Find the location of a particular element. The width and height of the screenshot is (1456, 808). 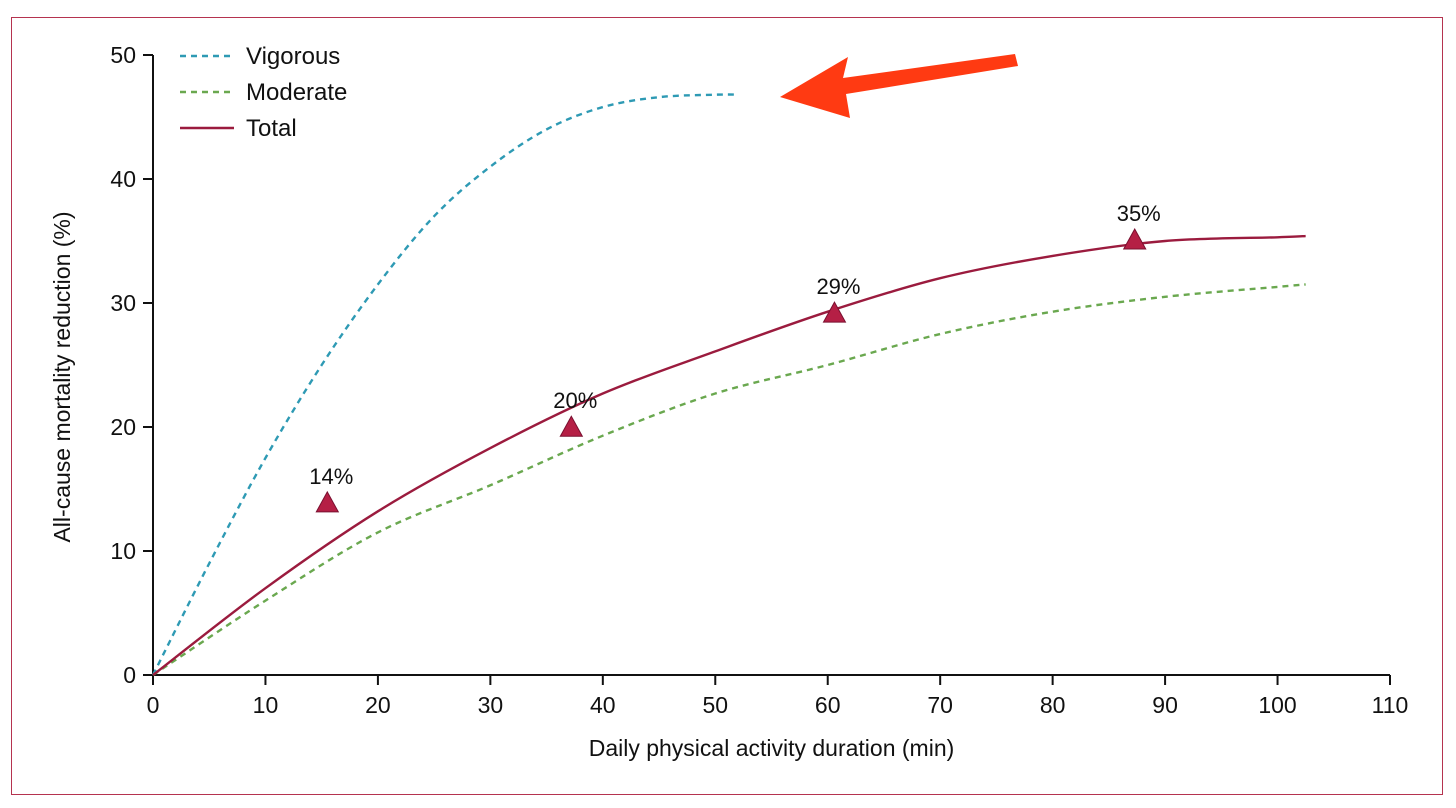

legend-label-vigorous: Vigorous is located at coordinates (293, 56).